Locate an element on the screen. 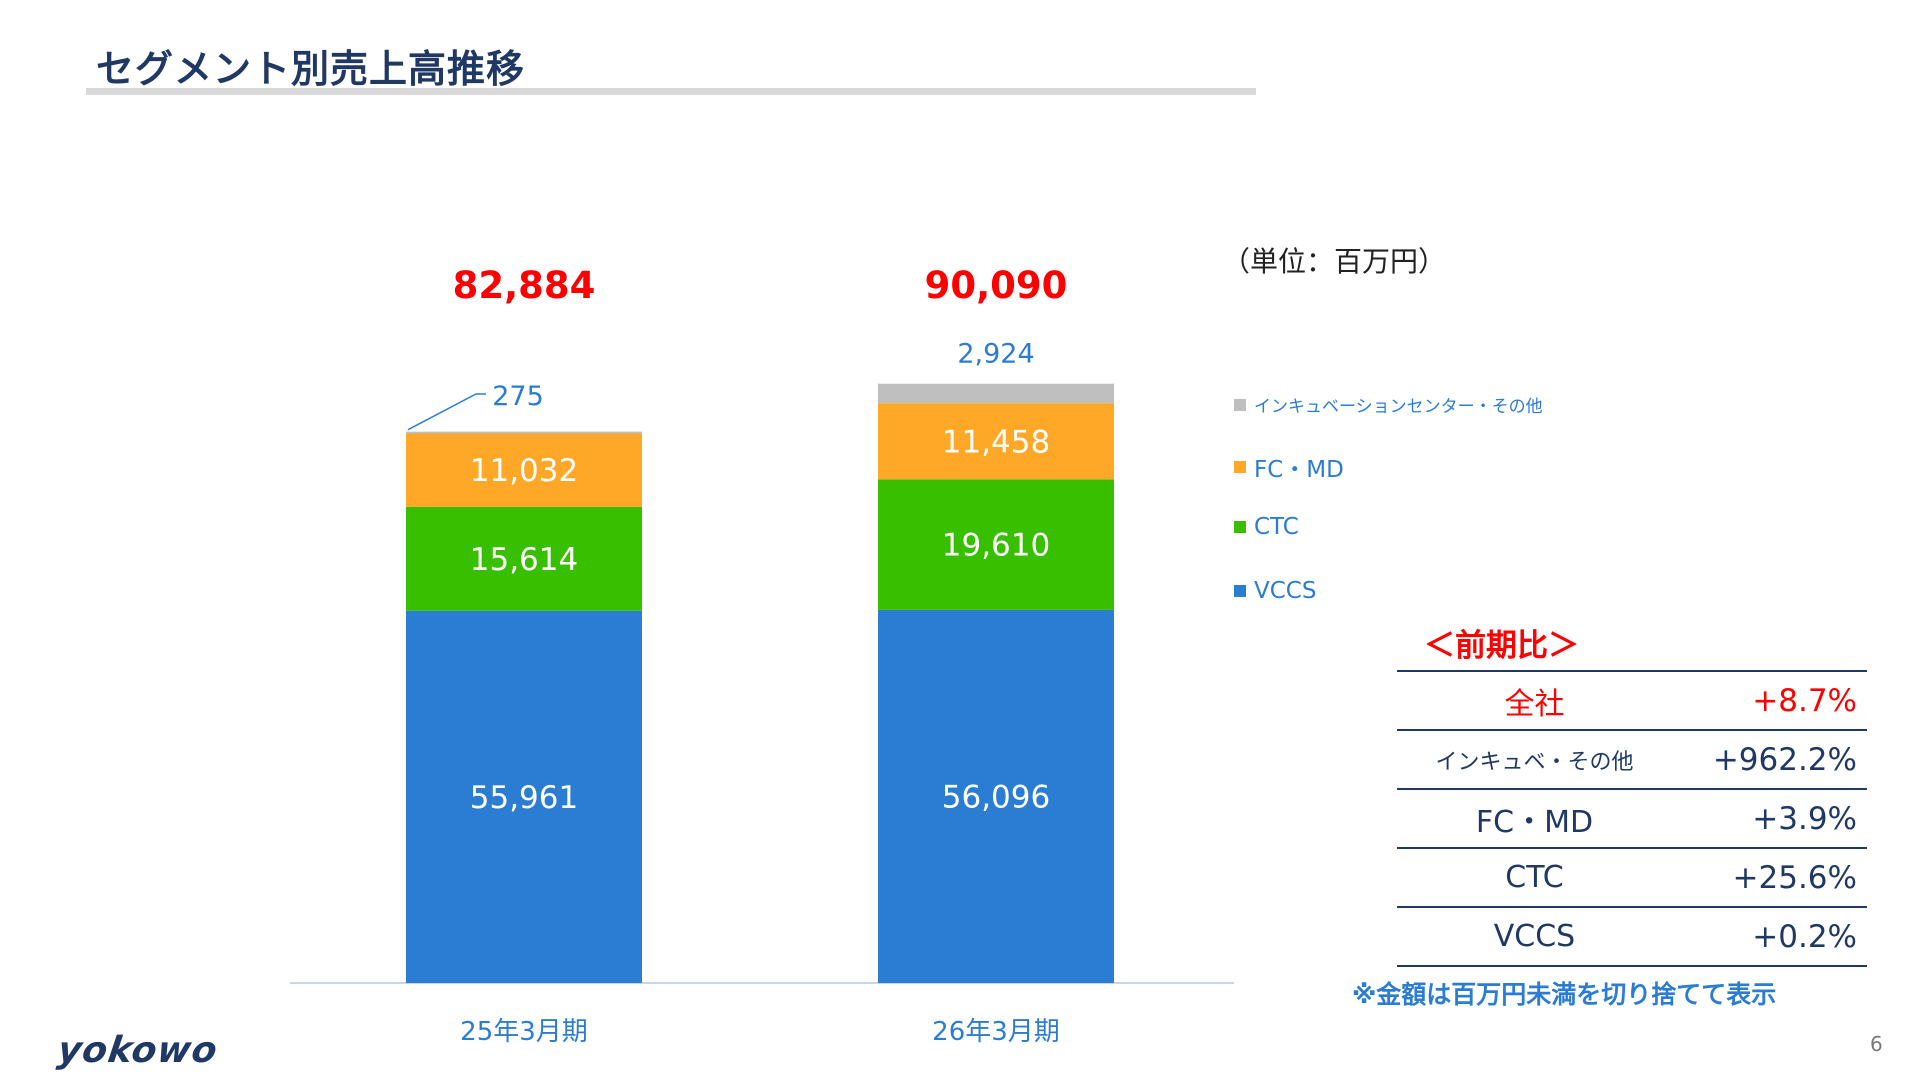 This screenshot has width=1920, height=1080. comparison-name: CTC is located at coordinates (1534, 877).